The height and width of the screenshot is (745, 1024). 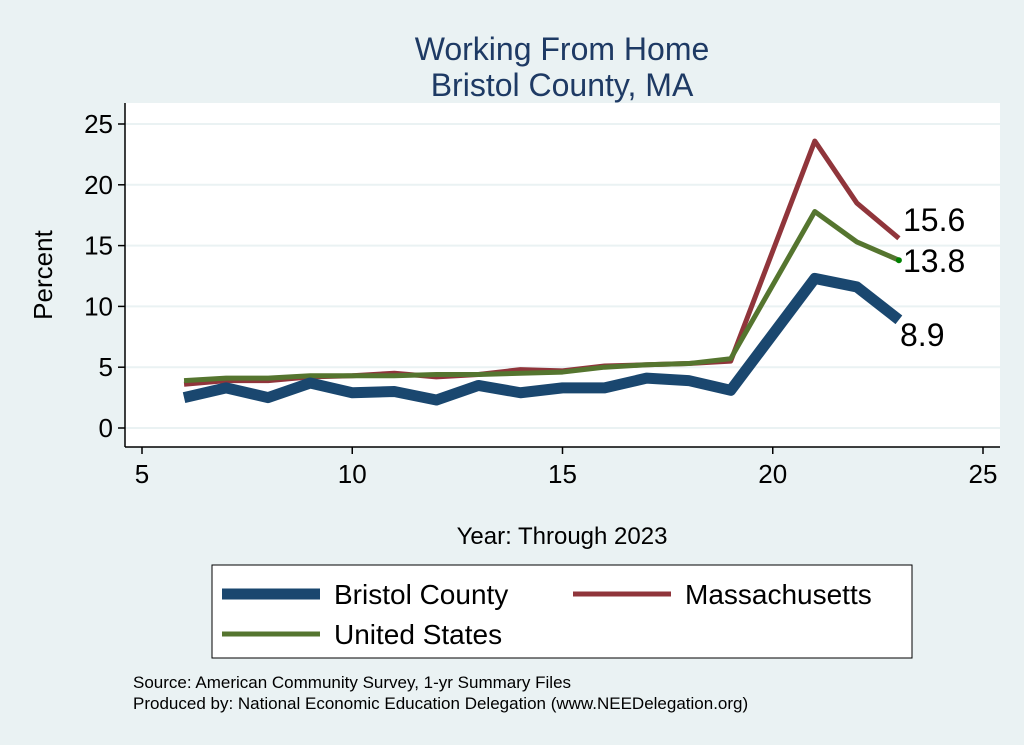 What do you see at coordinates (98, 246) in the screenshot?
I see `y-tick-label: 15` at bounding box center [98, 246].